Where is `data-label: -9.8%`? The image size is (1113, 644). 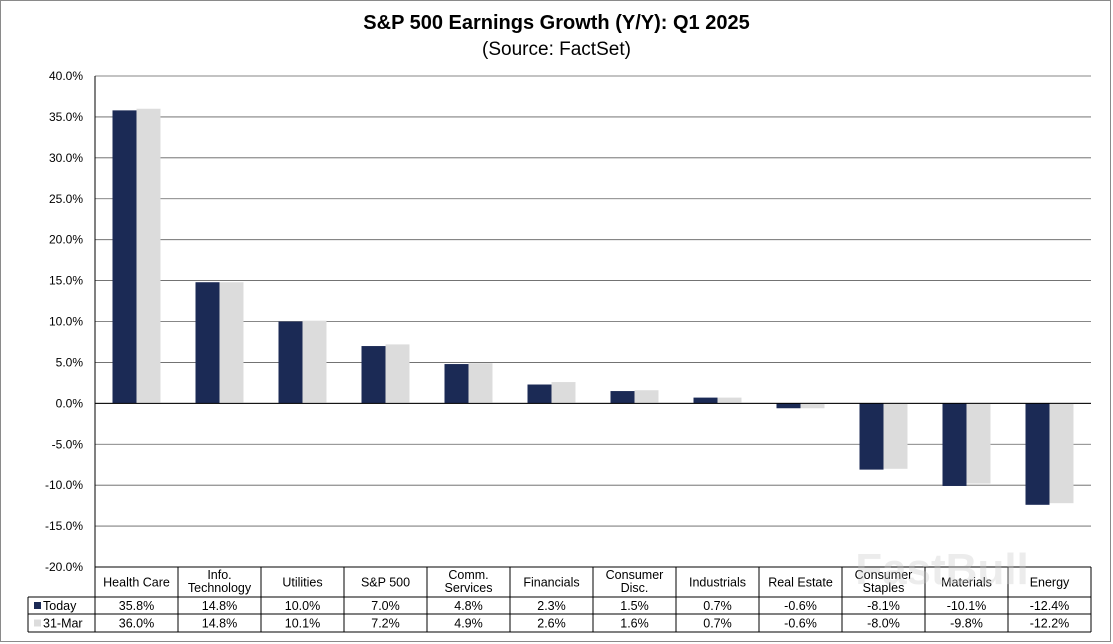
data-label: -9.8% is located at coordinates (966, 624).